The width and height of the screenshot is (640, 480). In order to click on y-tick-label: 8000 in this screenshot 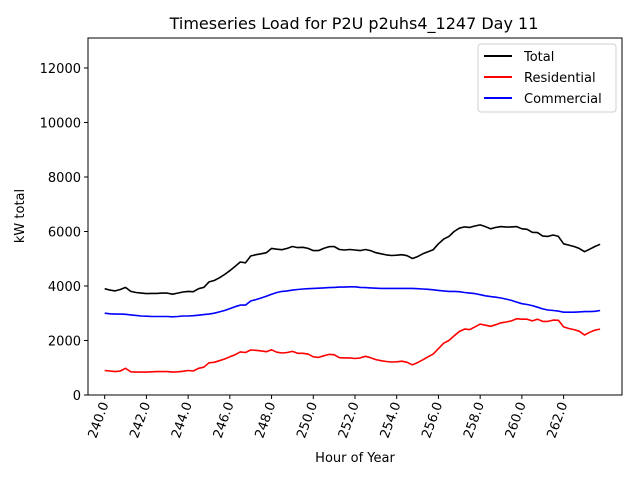, I will do `click(64, 178)`.